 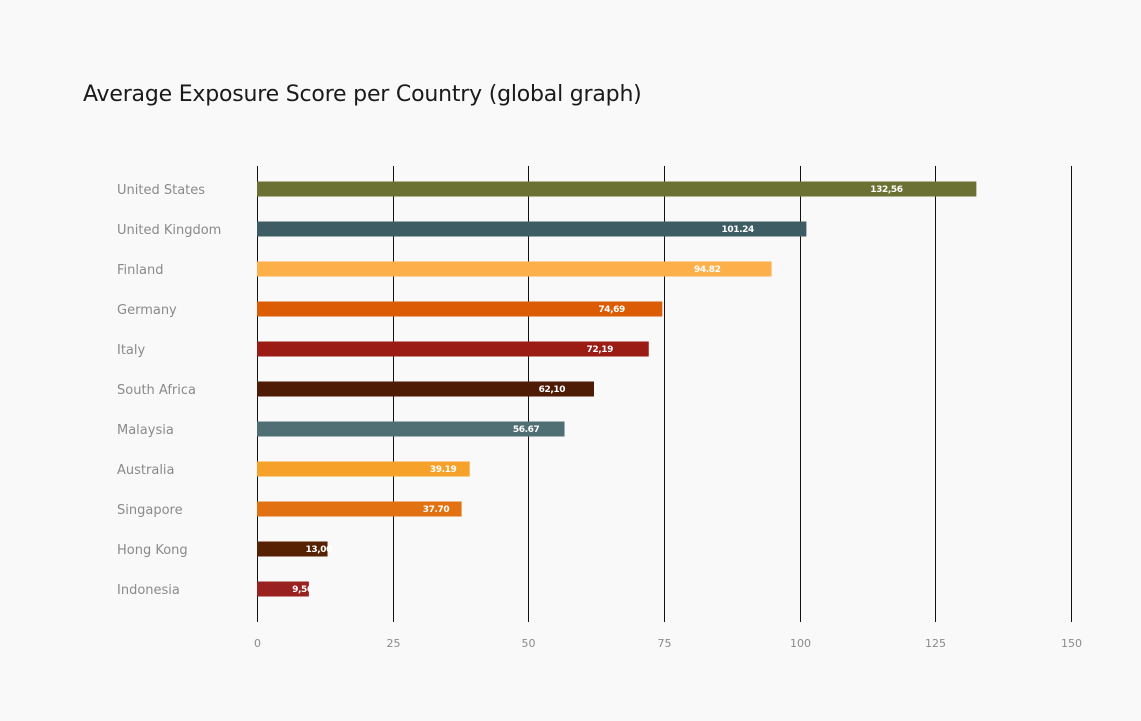 I want to click on category-label: Australia, so click(x=146, y=470).